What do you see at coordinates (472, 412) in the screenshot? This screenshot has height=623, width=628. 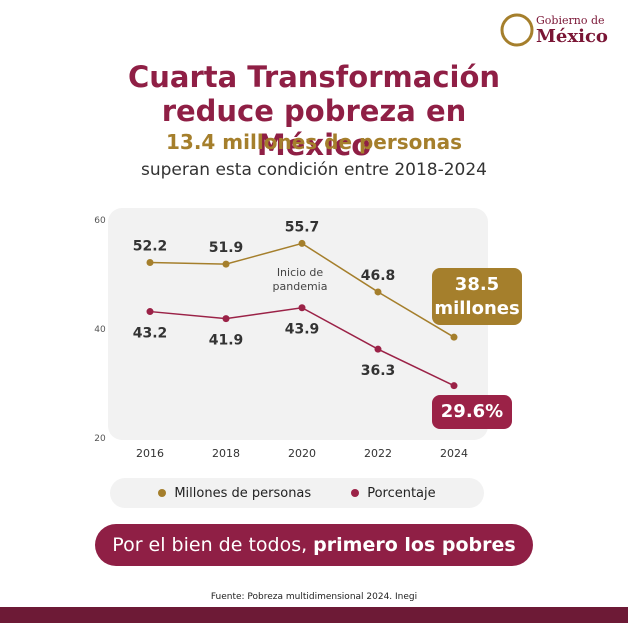 I see `callout: 29.6%` at bounding box center [472, 412].